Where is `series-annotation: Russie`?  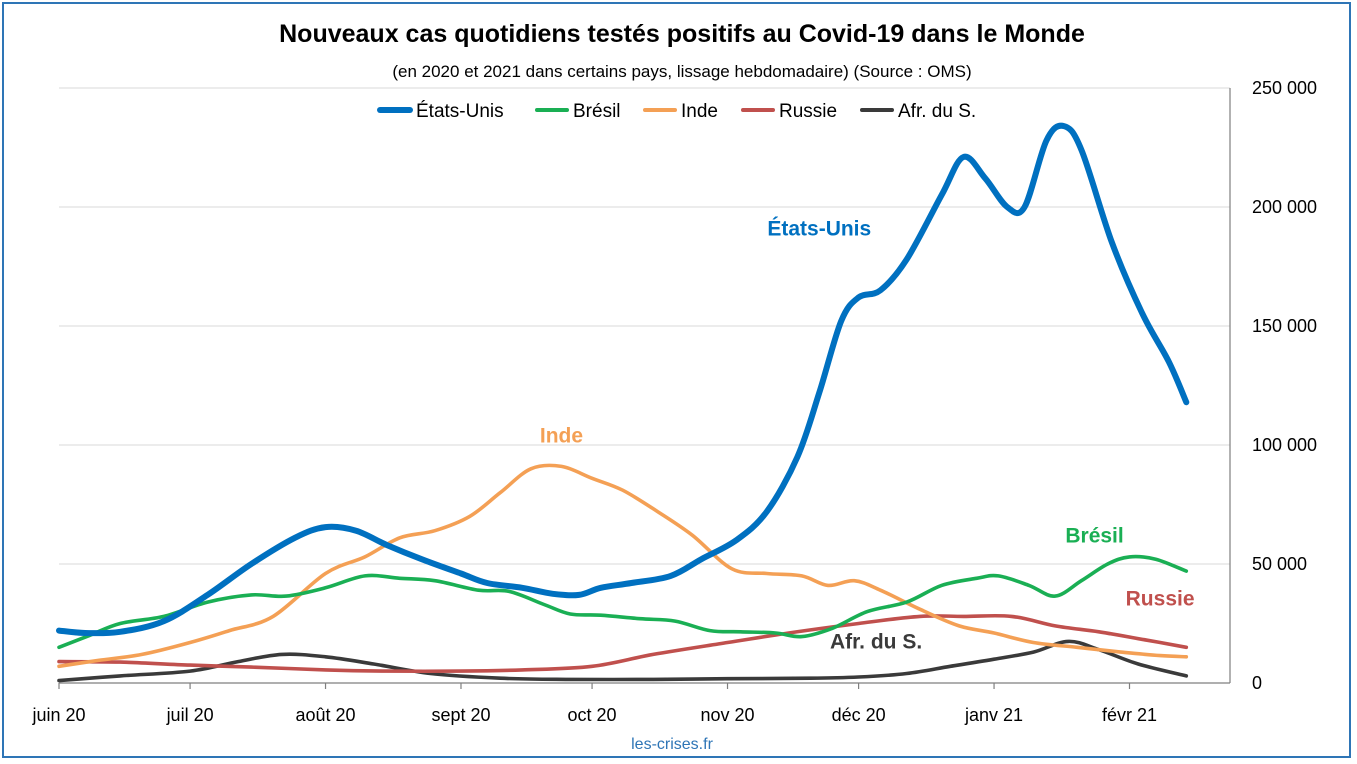 series-annotation: Russie is located at coordinates (1160, 599).